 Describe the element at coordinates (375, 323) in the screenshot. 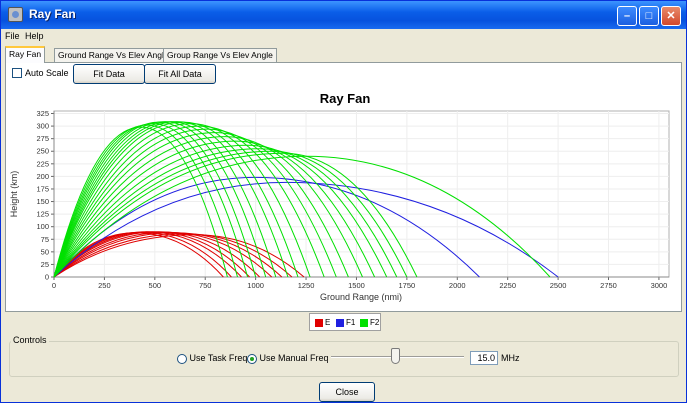

I see `legend-label-f2: F2` at that location.